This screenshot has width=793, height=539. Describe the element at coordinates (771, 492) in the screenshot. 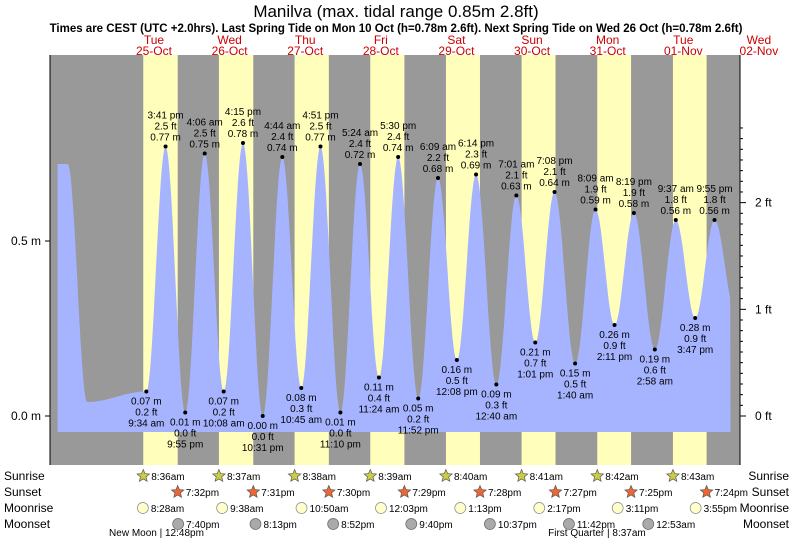

I see `row-label-sunset-right: Sunset` at that location.